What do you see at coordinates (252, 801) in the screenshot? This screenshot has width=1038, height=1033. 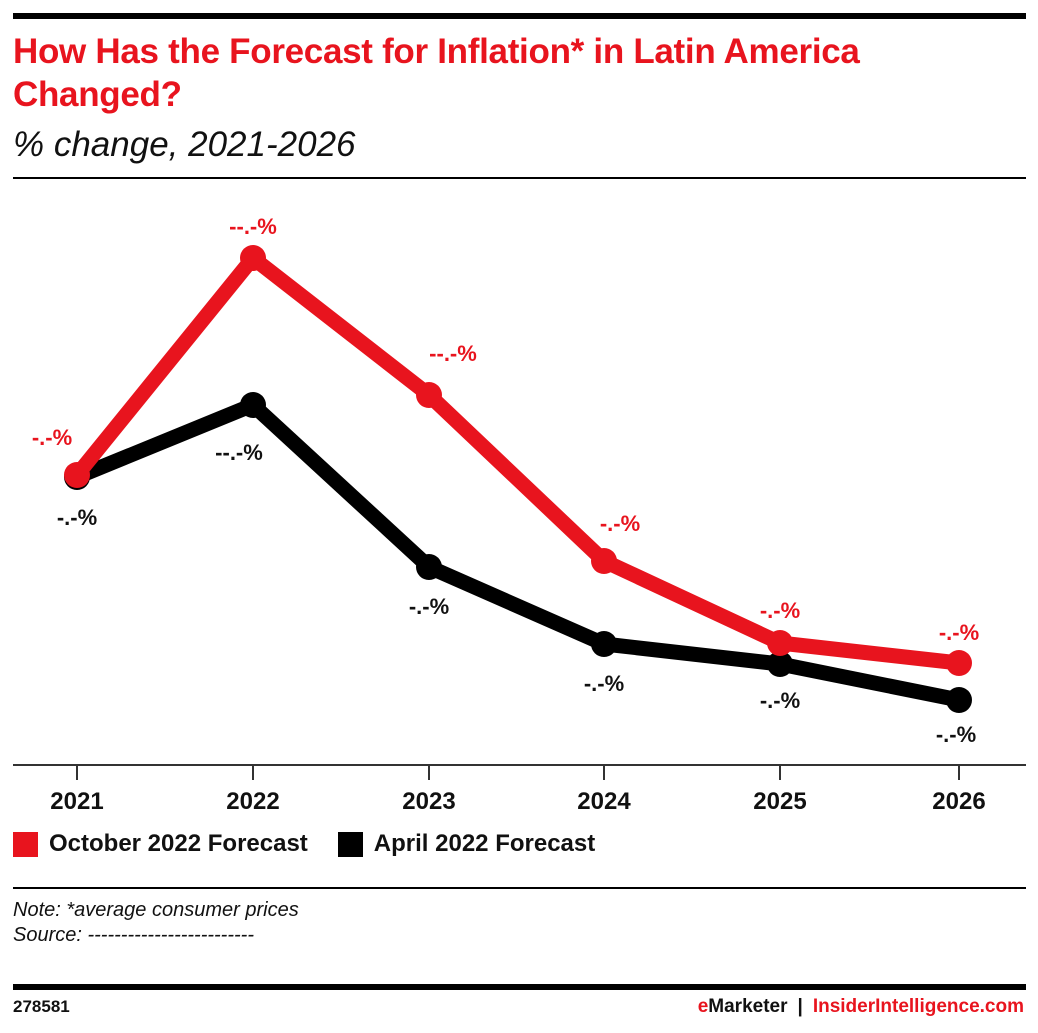 I see `x-tick-label: 2022` at bounding box center [252, 801].